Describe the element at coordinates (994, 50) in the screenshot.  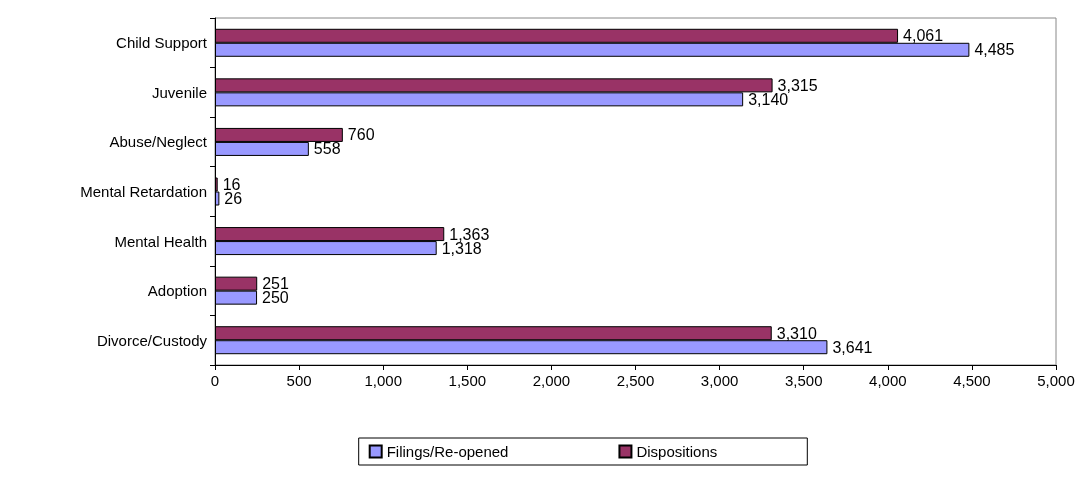
I see `data-label: 4,485` at that location.